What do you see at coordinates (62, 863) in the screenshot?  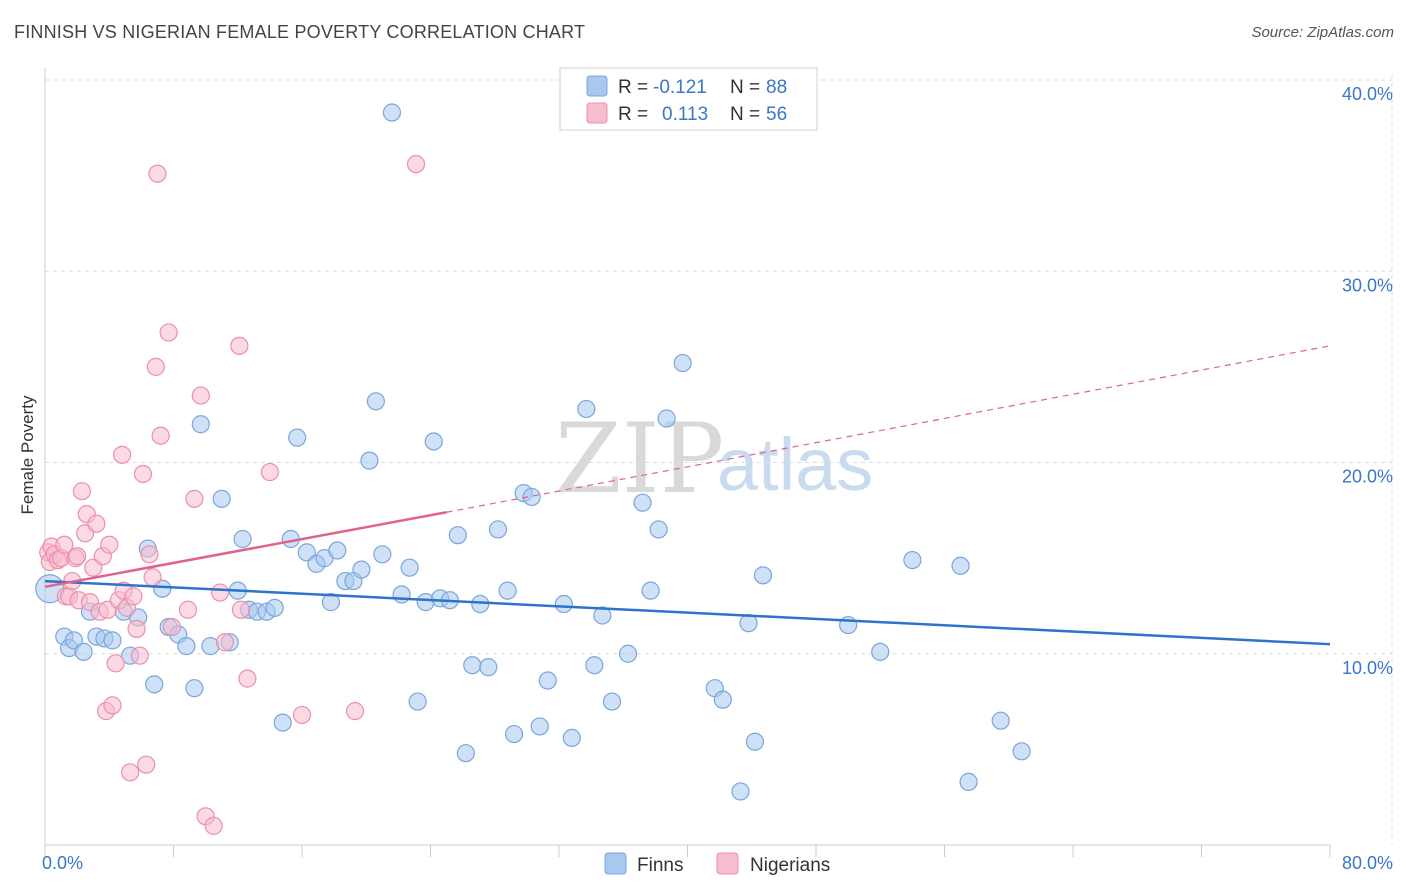 I see `x-tick-label: 0.0%` at bounding box center [62, 863].